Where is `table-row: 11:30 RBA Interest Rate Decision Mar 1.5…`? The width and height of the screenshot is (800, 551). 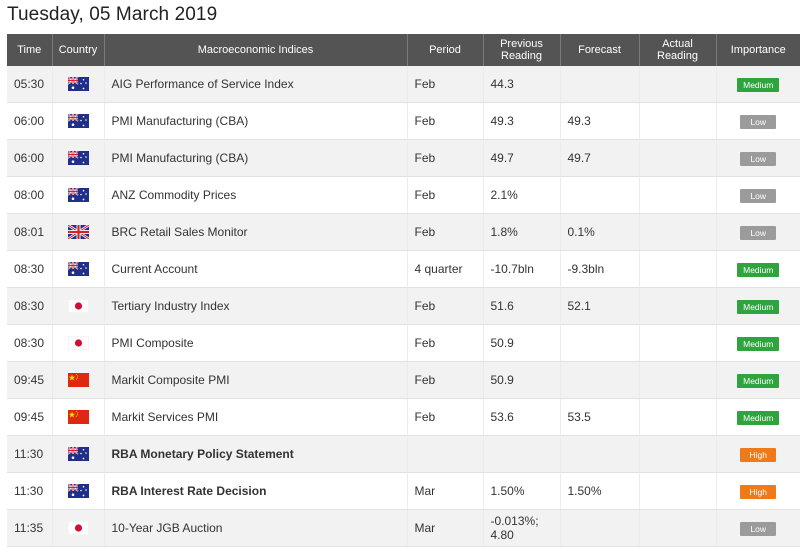
table-row: 11:30 RBA Interest Rate Decision Mar 1.5… is located at coordinates (403, 491).